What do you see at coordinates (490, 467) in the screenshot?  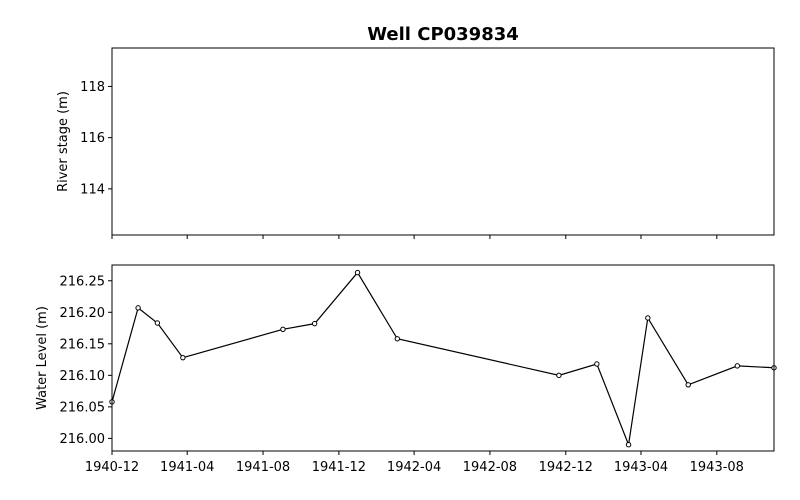 I see `bottom-x-tick-label: 1942-08` at bounding box center [490, 467].